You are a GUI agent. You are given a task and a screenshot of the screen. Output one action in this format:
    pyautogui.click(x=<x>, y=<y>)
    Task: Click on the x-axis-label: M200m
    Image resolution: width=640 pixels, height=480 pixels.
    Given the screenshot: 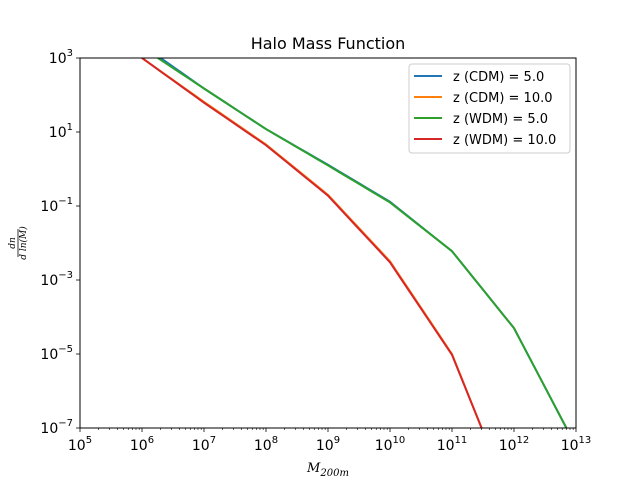 What is the action you would take?
    pyautogui.click(x=327, y=470)
    